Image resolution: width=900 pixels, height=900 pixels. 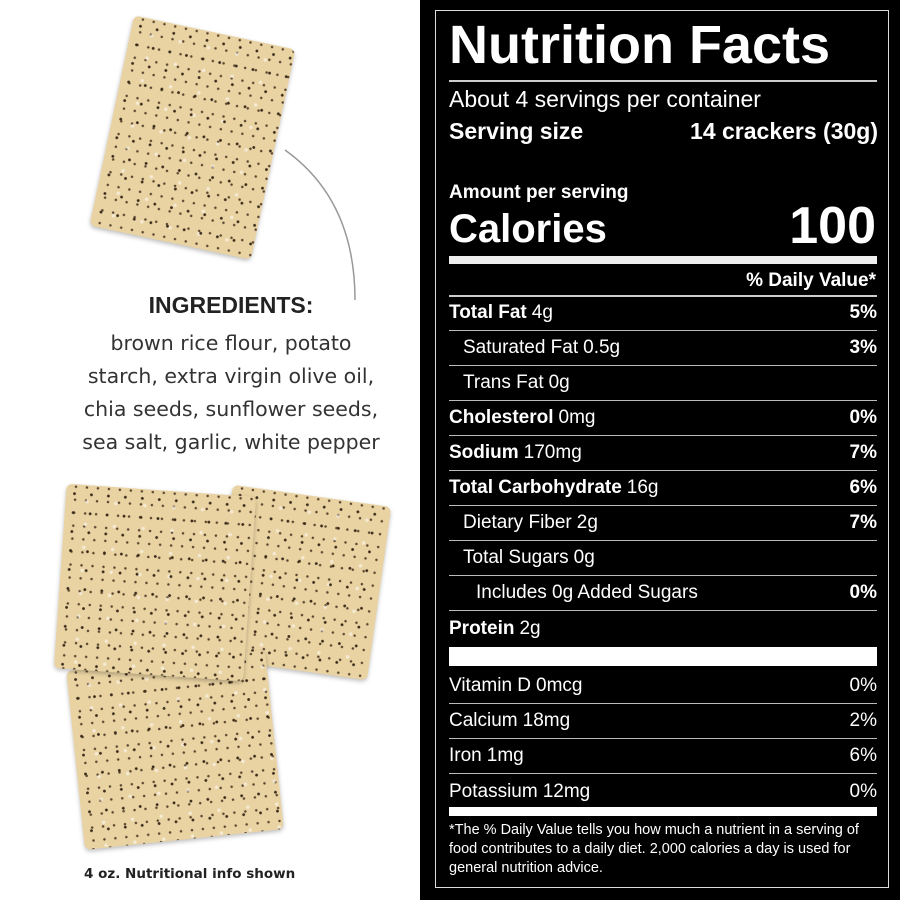 I want to click on nutrient-amount: 1mg, so click(x=505, y=755).